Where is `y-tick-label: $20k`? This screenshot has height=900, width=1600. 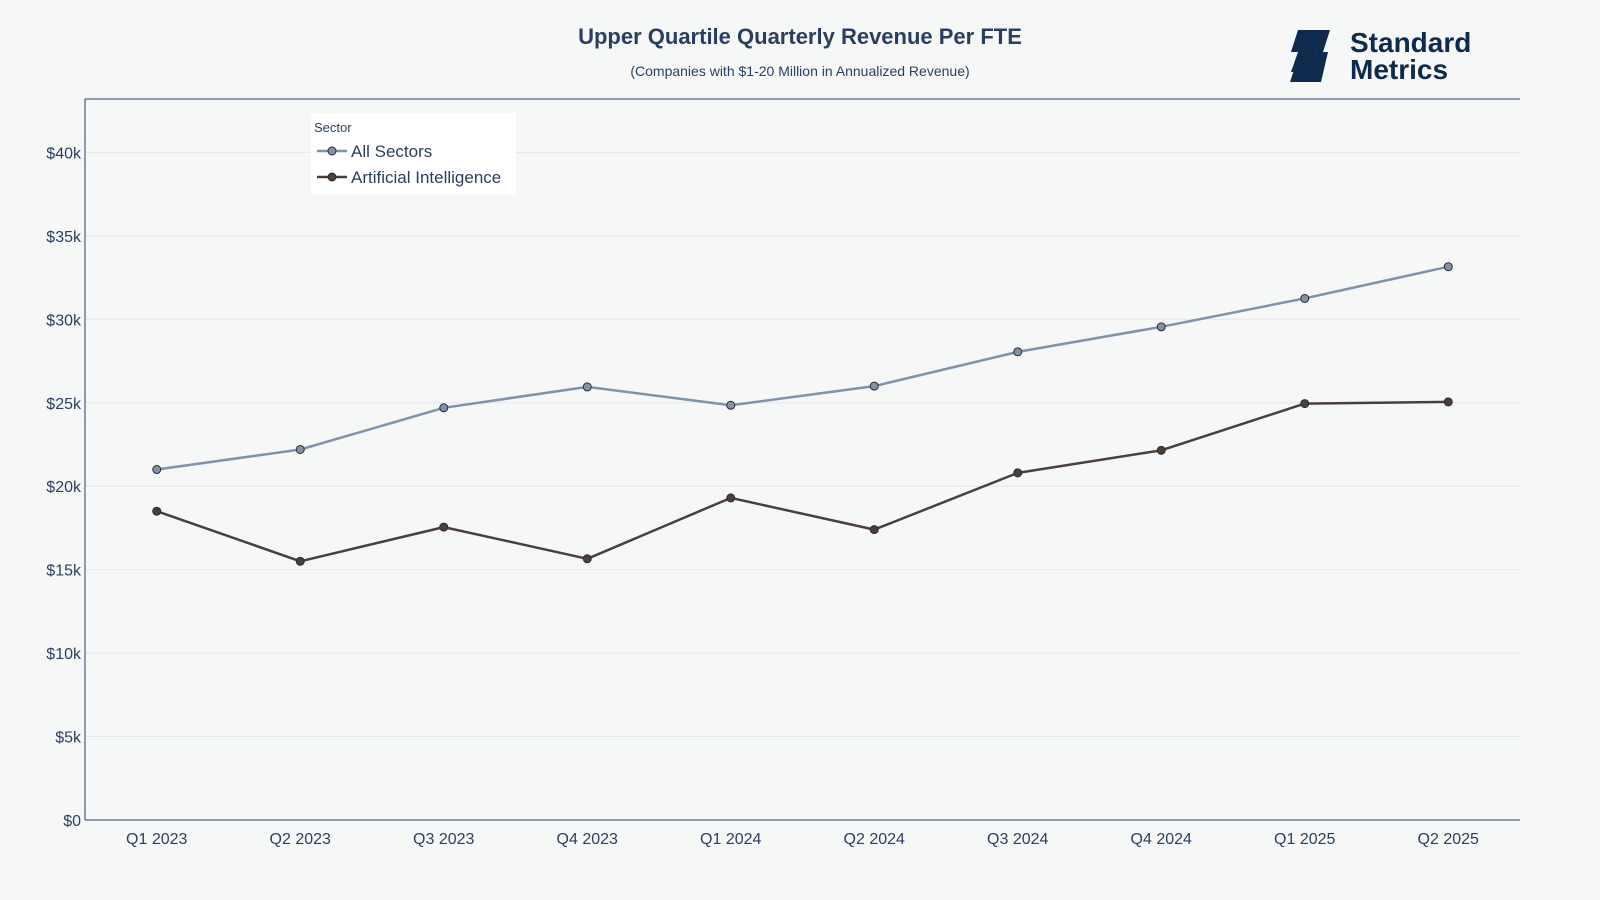
y-tick-label: $20k is located at coordinates (64, 487).